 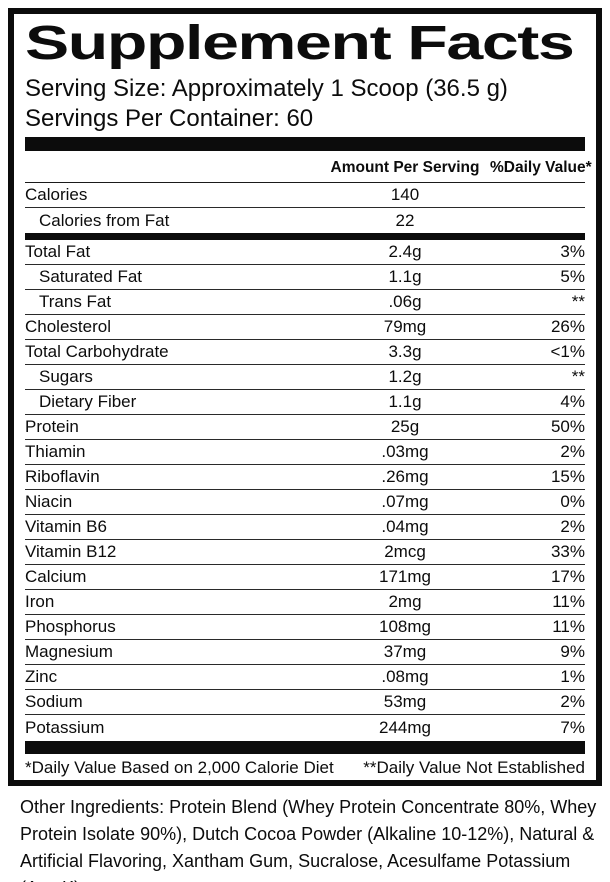 What do you see at coordinates (405, 526) in the screenshot?
I see `nutrient-amount: .04mg` at bounding box center [405, 526].